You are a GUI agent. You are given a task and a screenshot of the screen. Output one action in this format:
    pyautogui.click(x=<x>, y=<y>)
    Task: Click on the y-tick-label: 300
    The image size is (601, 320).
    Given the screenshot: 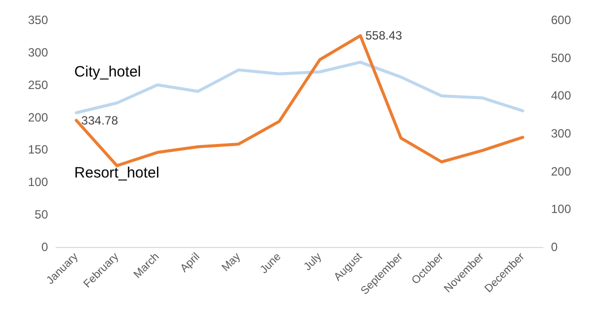 What is the action you would take?
    pyautogui.click(x=38, y=52)
    